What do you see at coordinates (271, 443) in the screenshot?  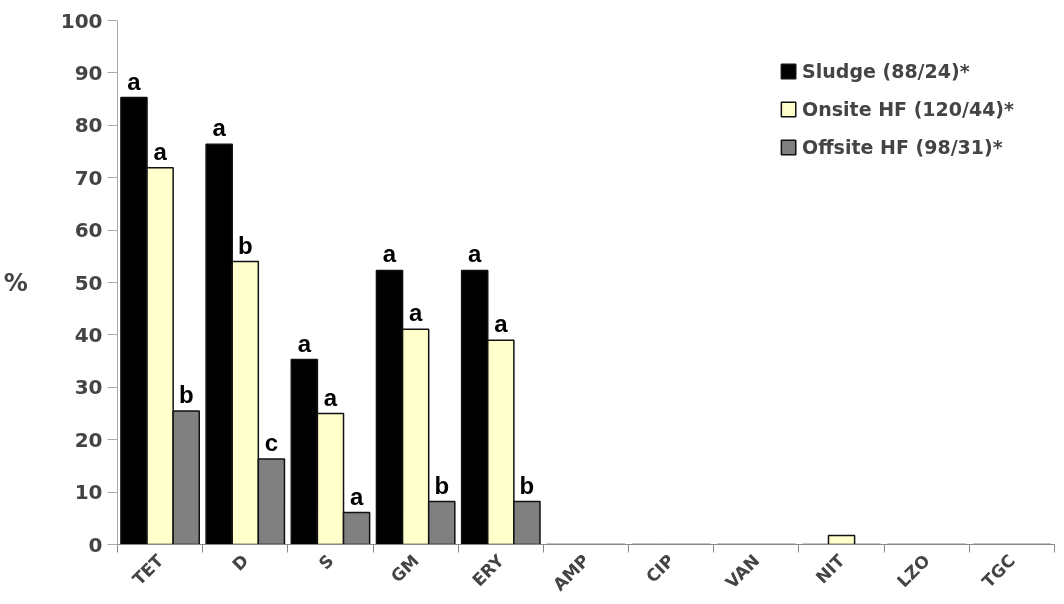 I see `data-label: c` at bounding box center [271, 443].